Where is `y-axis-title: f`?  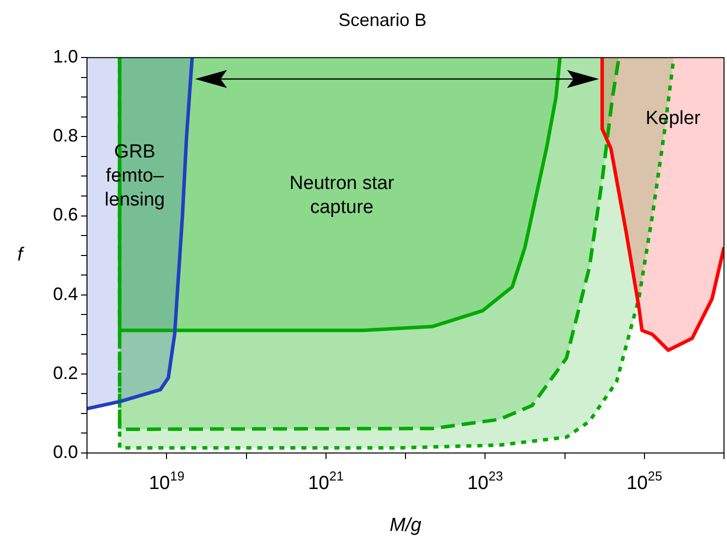 y-axis-title: f is located at coordinates (20, 255).